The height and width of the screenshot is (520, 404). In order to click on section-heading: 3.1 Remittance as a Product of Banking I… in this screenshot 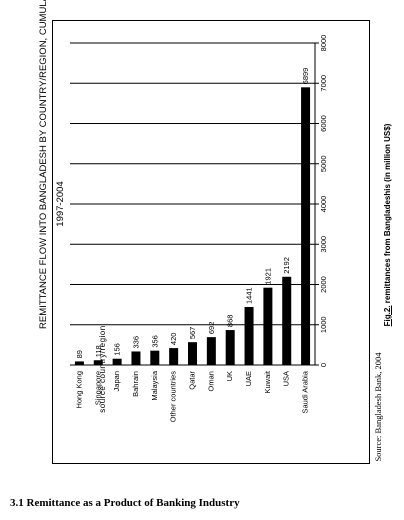, I will do `click(125, 503)`.